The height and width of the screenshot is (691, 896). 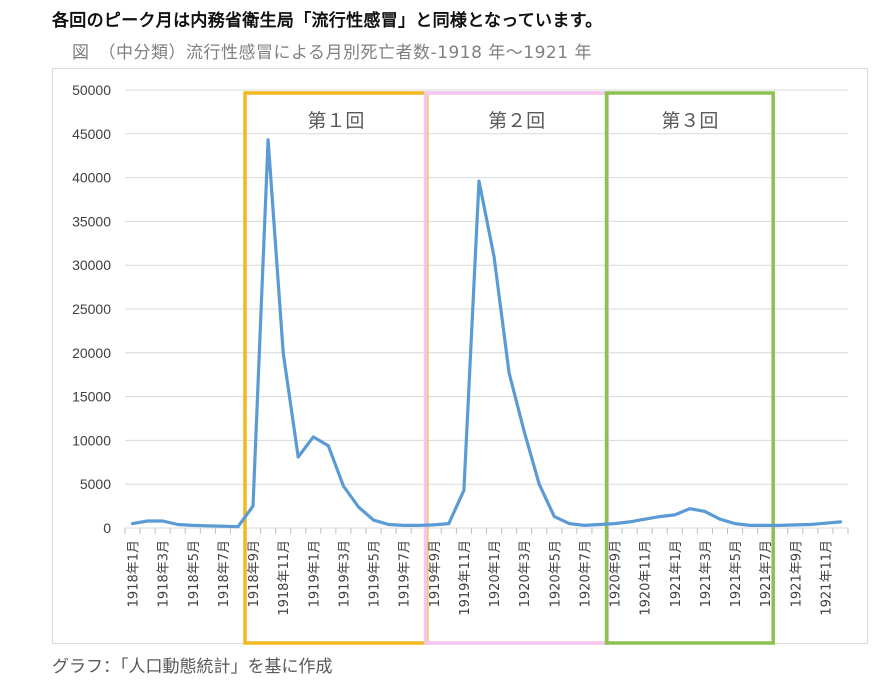 What do you see at coordinates (164, 573) in the screenshot?
I see `x-tick-label: 1918年3月` at bounding box center [164, 573].